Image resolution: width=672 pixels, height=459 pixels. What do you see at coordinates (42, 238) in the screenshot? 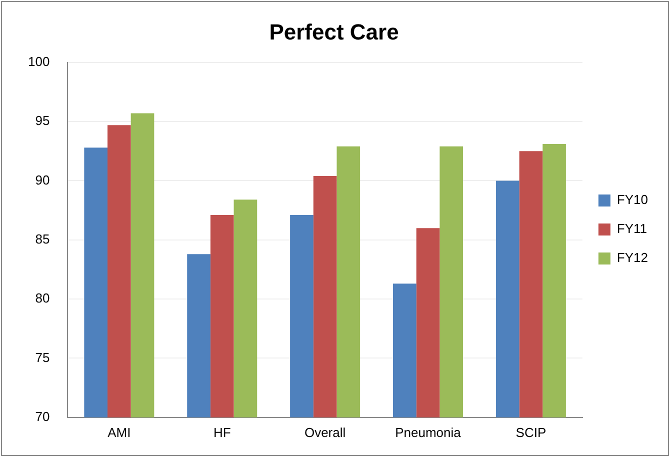
I see `y-tick-label: 85` at bounding box center [42, 238].